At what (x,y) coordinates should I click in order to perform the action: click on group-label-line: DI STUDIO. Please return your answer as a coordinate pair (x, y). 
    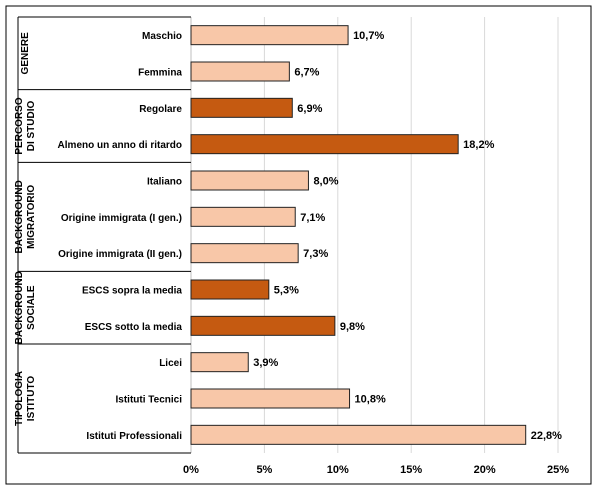
    Looking at the image, I should click on (31, 126).